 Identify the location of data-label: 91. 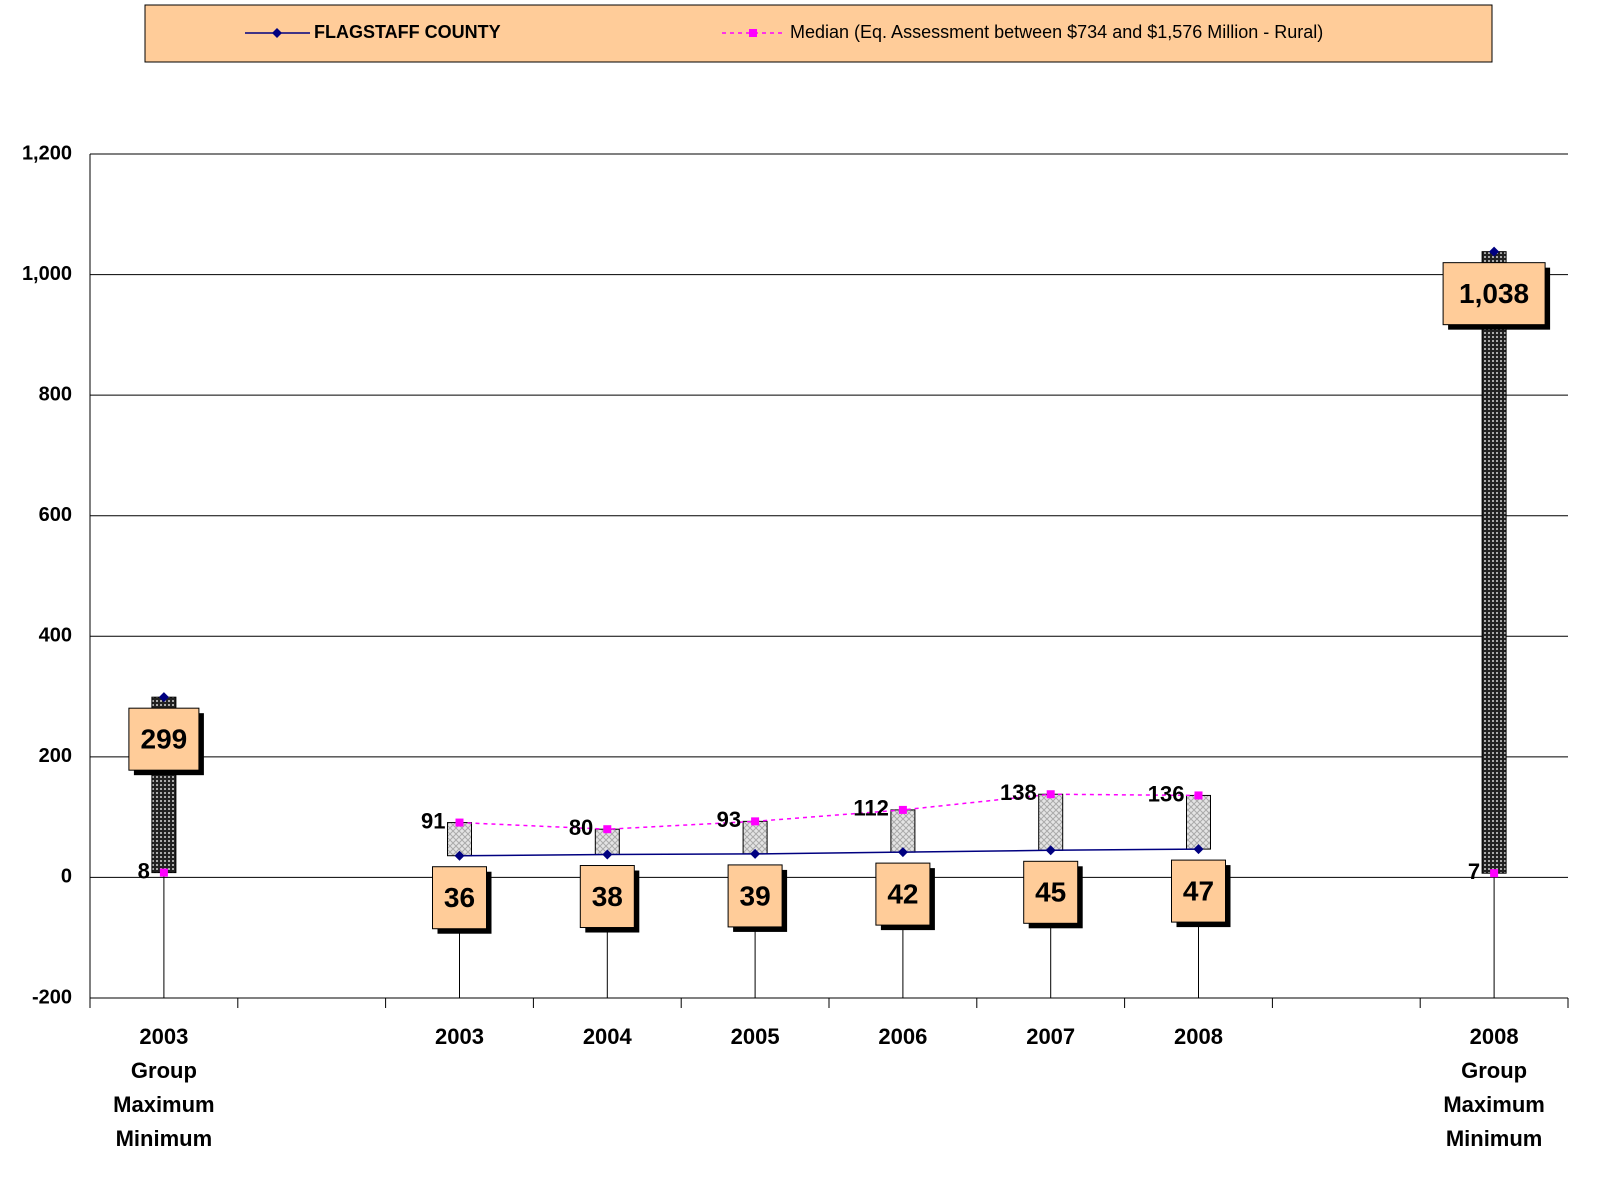
(433, 820).